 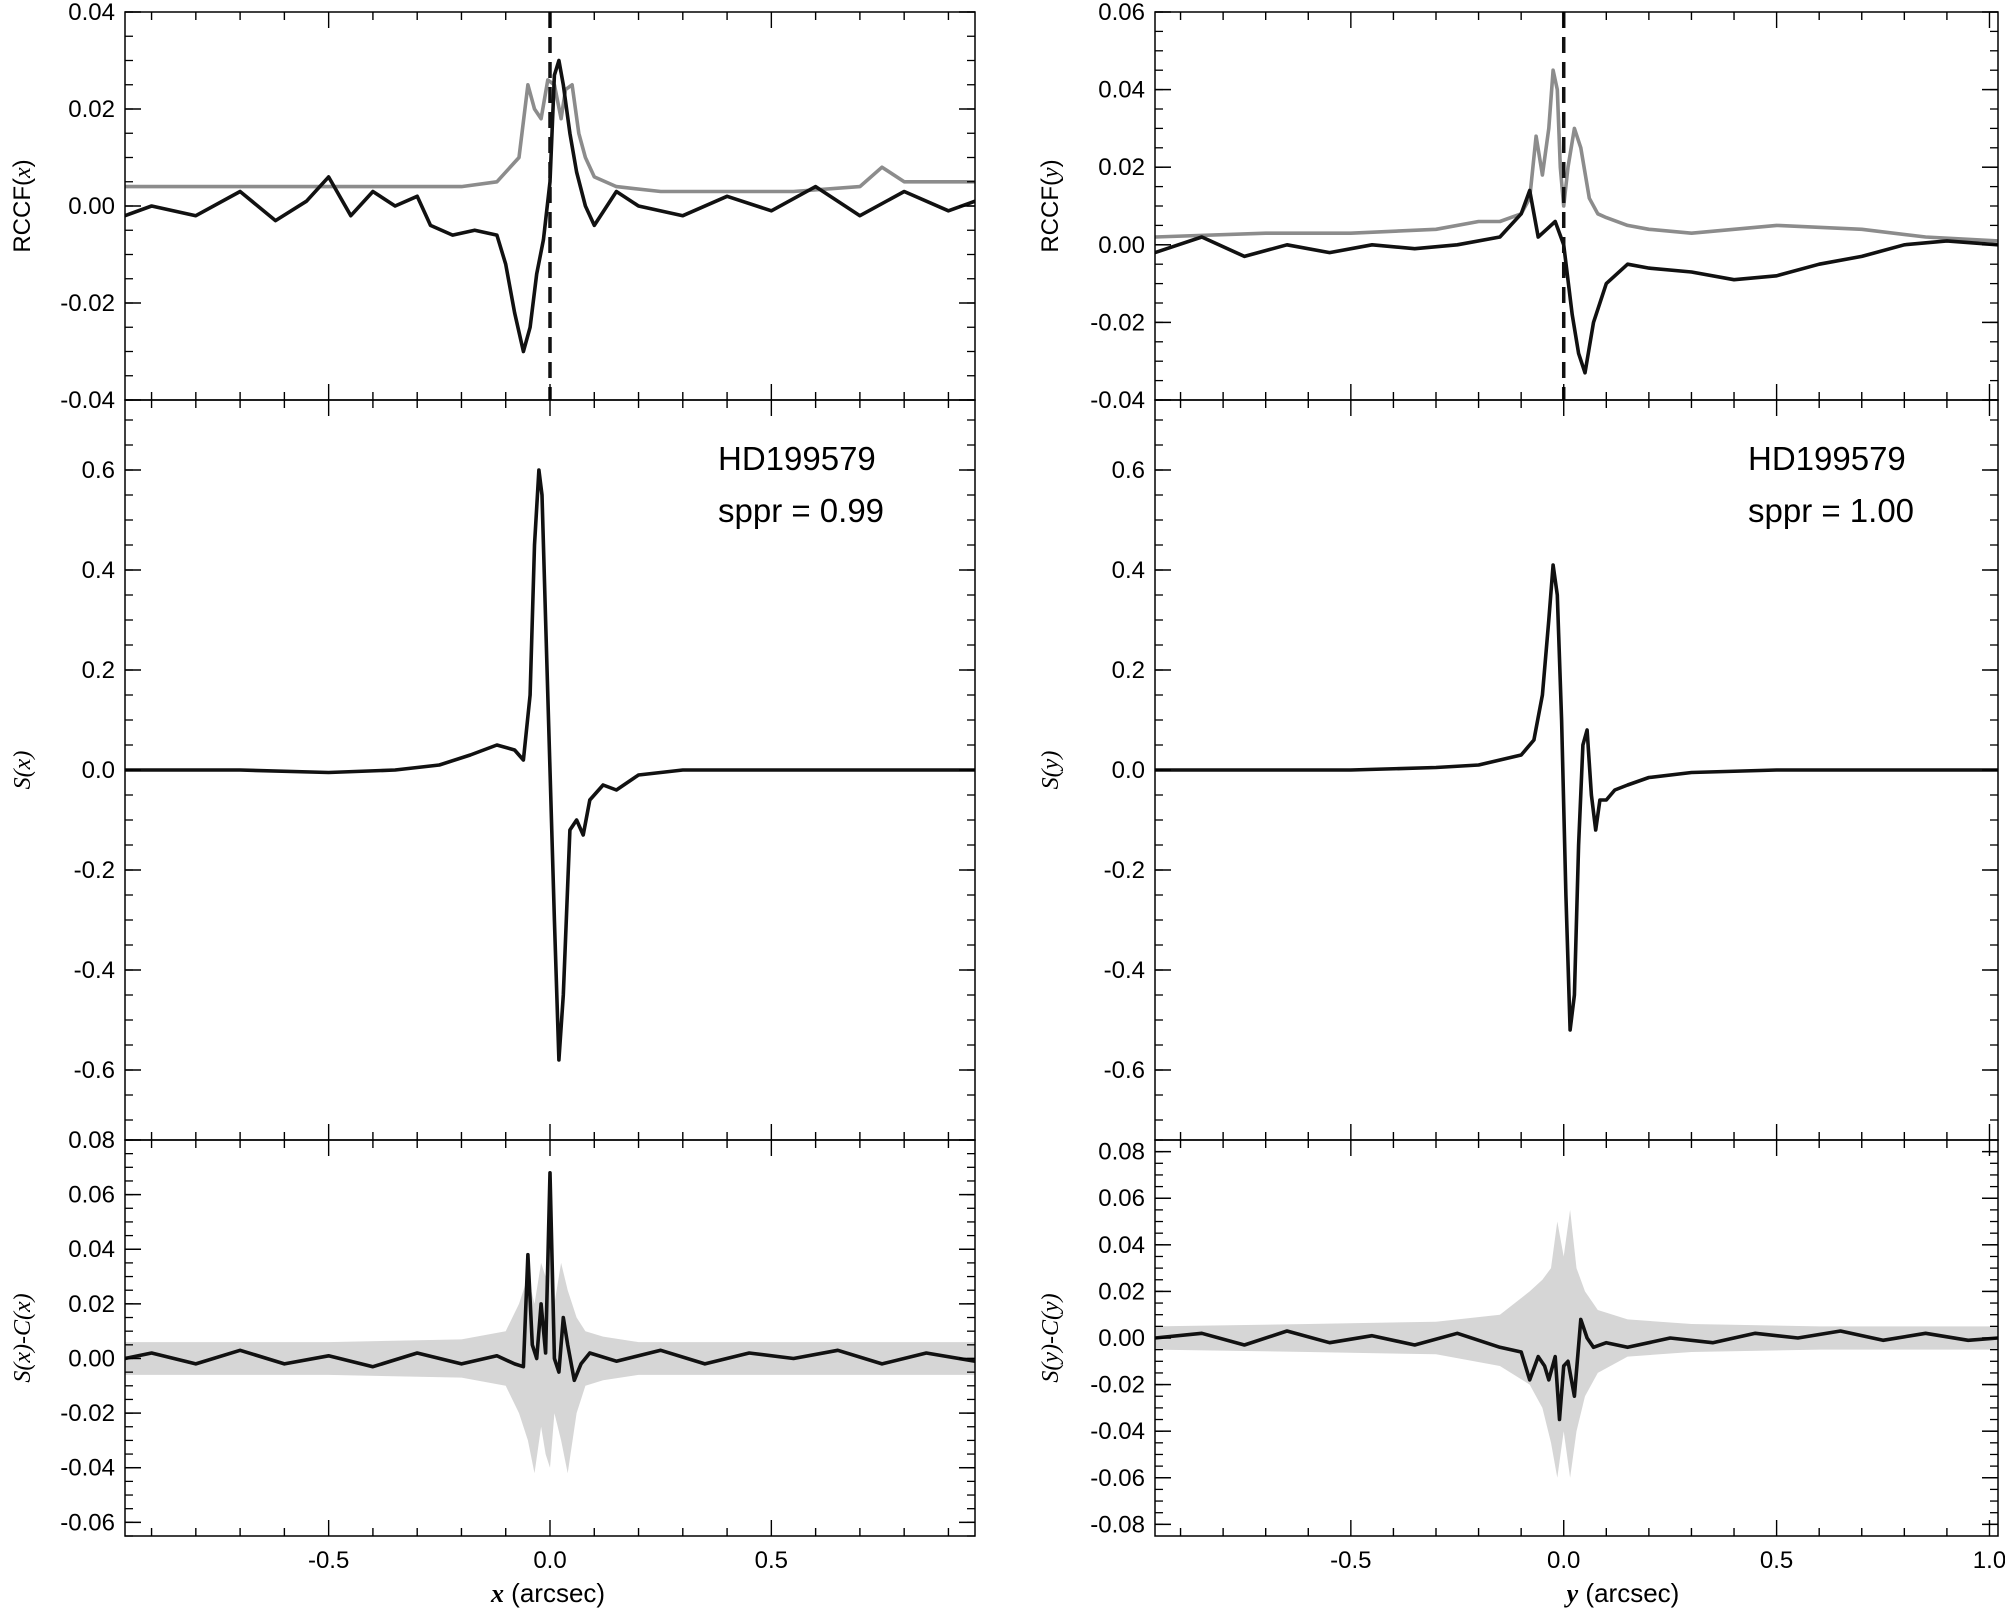 What do you see at coordinates (1128, 770) in the screenshot?
I see `right-s-ytick-label: 0.0` at bounding box center [1128, 770].